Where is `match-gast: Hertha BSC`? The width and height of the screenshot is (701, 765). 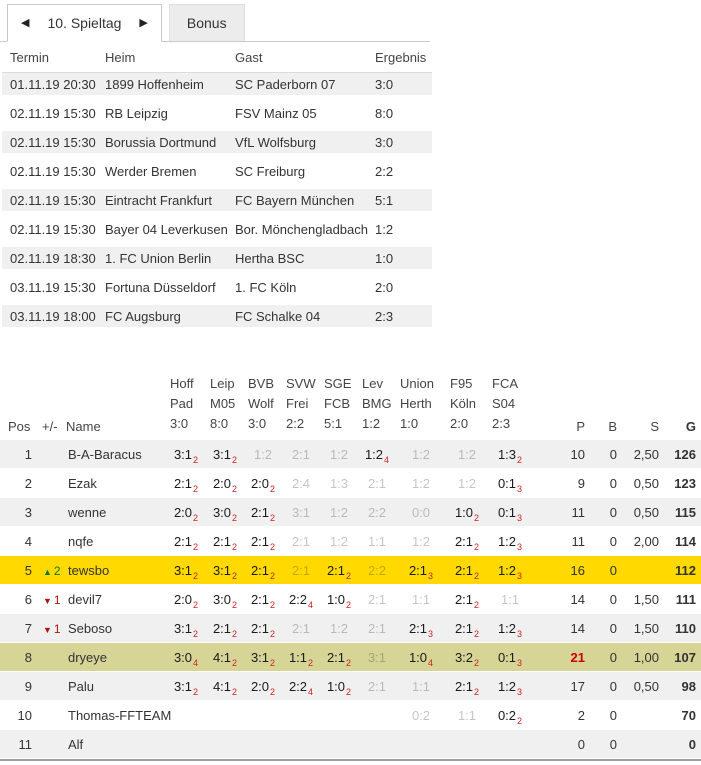
match-gast: Hertha BSC is located at coordinates (297, 259).